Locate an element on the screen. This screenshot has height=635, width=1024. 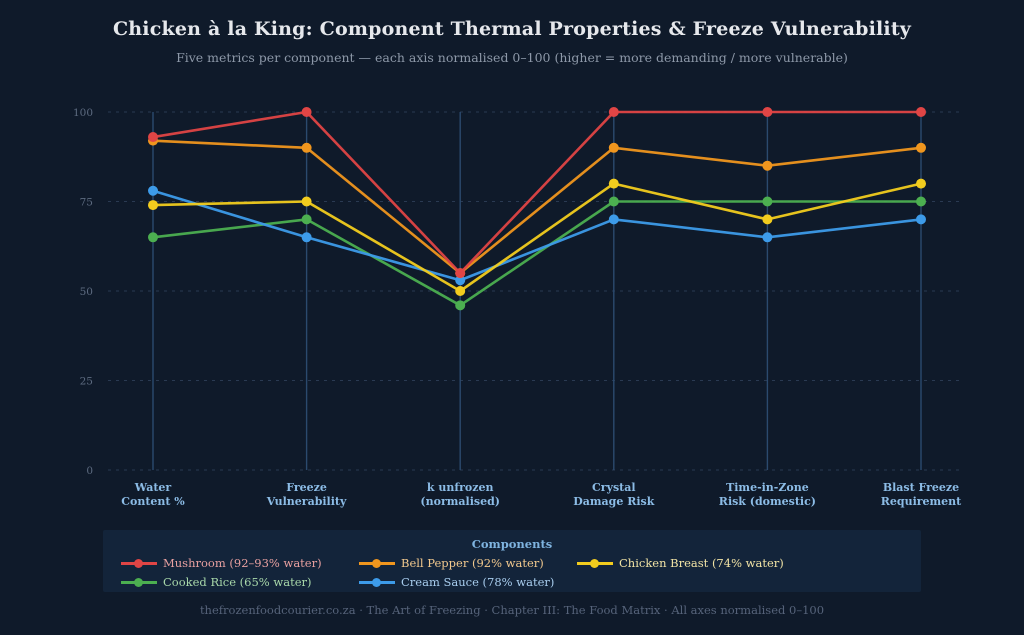
legend-item: Cooked Rice (65% water) is located at coordinates (240, 582).